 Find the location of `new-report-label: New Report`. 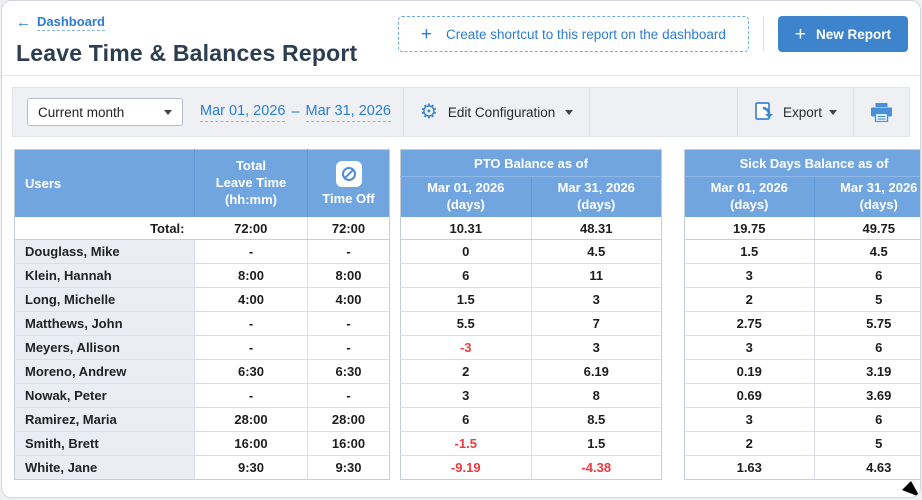

new-report-label: New Report is located at coordinates (853, 34).